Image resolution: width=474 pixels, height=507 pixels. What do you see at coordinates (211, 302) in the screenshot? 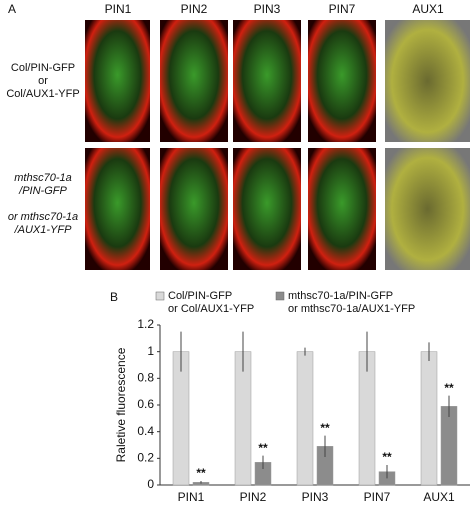
I see `legend-label: Col/PIN-GFP or Col/AUX1-YFP` at bounding box center [211, 302].